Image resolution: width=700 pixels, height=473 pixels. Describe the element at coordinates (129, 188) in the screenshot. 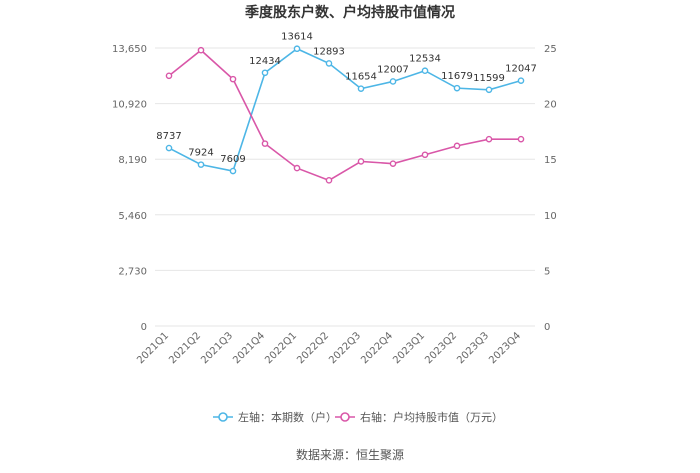

I see `left-axis-ticks: 0 2,730 5,460 8,190 10,920 13,650` at that location.